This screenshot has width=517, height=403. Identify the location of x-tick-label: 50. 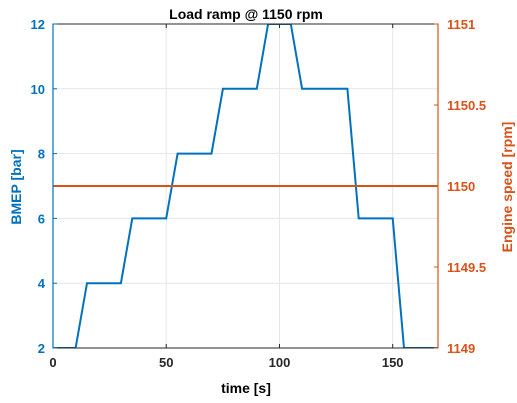
(166, 362).